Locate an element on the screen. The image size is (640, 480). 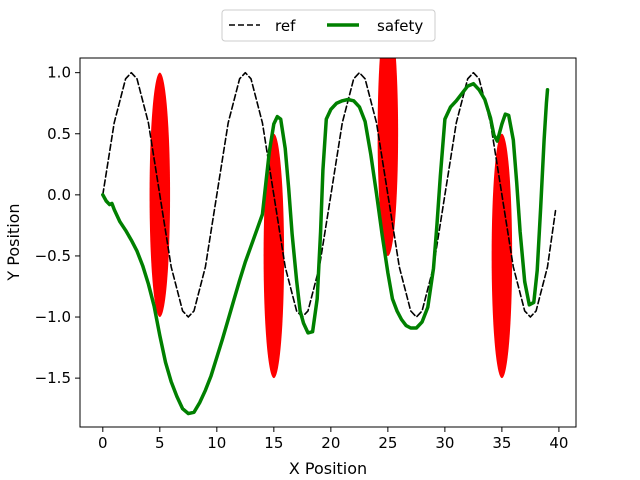
y-tick-label: 0.0 is located at coordinates (59, 195).